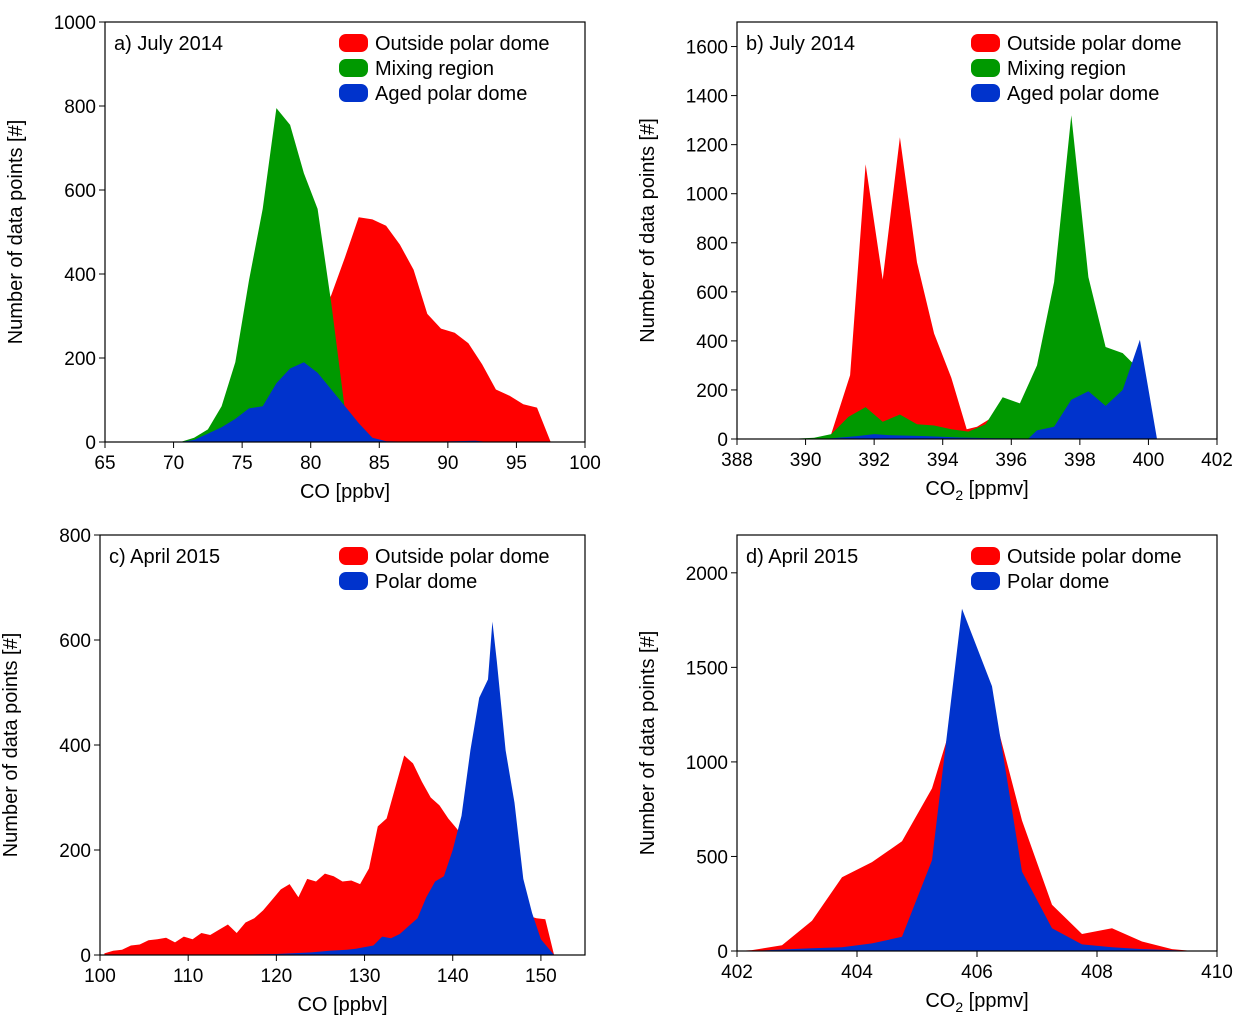  I want to click on x-tick-label: 402, so click(737, 972).